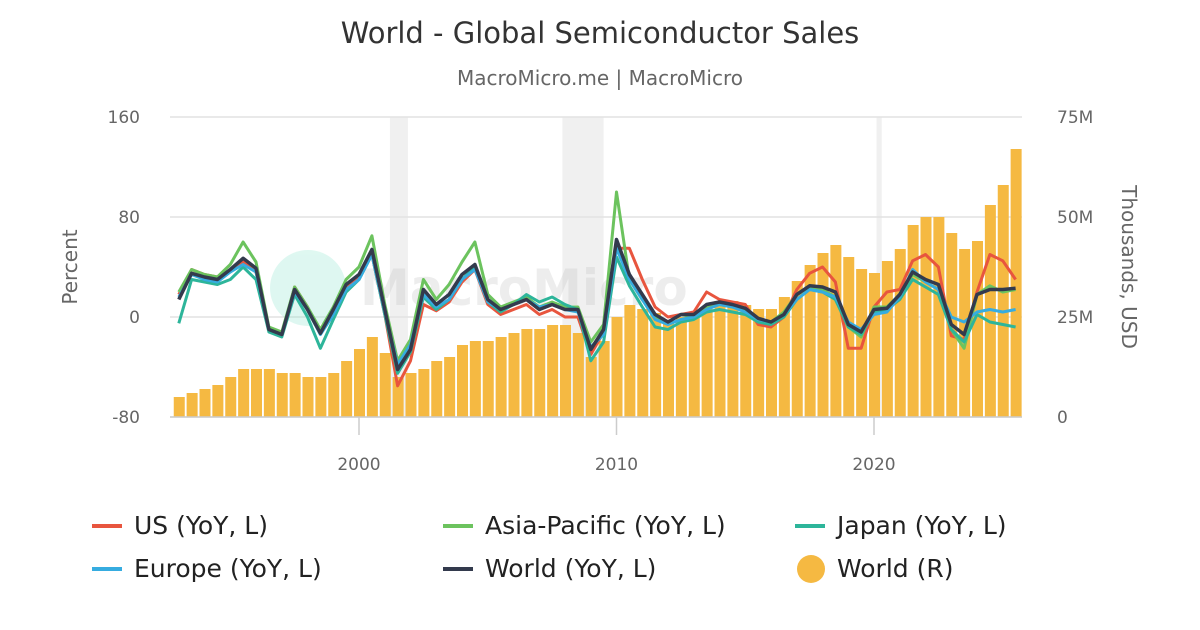 The width and height of the screenshot is (1200, 630). What do you see at coordinates (1075, 318) in the screenshot?
I see `y-tick-right: 25M` at bounding box center [1075, 318].